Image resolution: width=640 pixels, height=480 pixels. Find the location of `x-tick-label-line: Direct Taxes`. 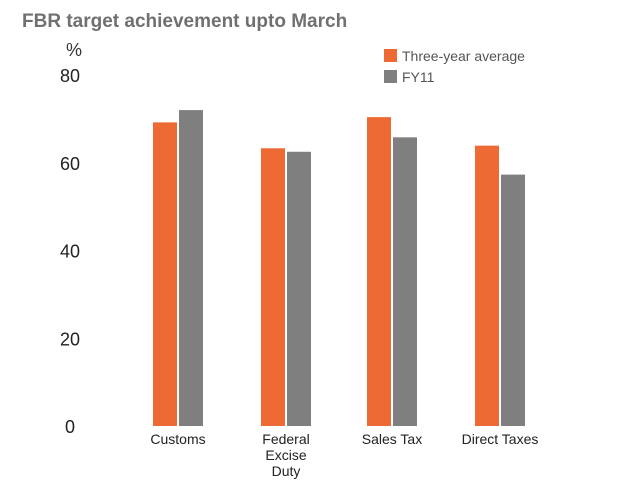

x-tick-label-line: Direct Taxes is located at coordinates (500, 439).